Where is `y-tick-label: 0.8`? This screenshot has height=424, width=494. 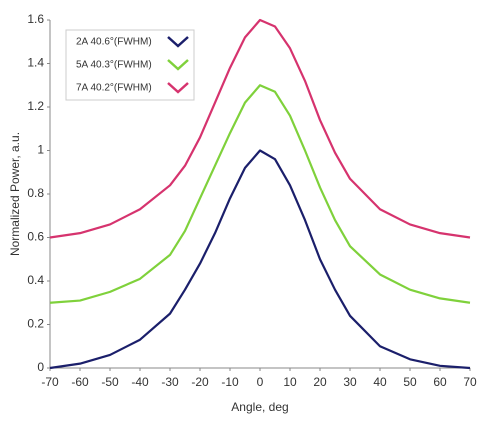 y-tick-label: 0.8 is located at coordinates (35, 193).